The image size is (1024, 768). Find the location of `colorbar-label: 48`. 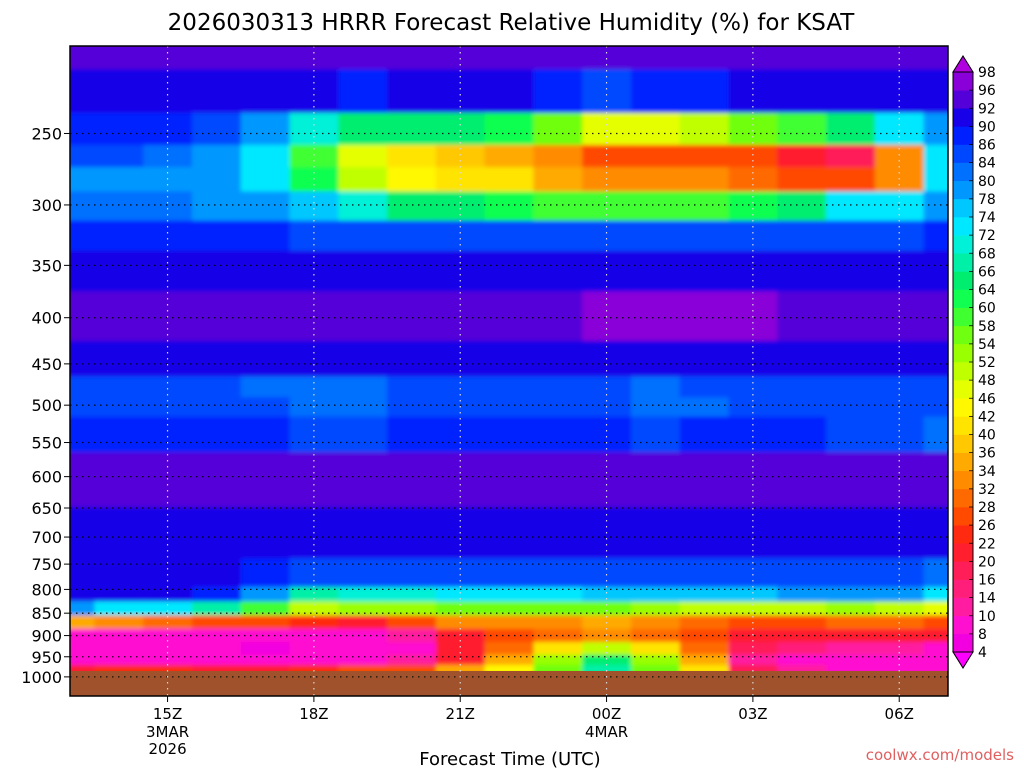

colorbar-label: 48 is located at coordinates (987, 381).